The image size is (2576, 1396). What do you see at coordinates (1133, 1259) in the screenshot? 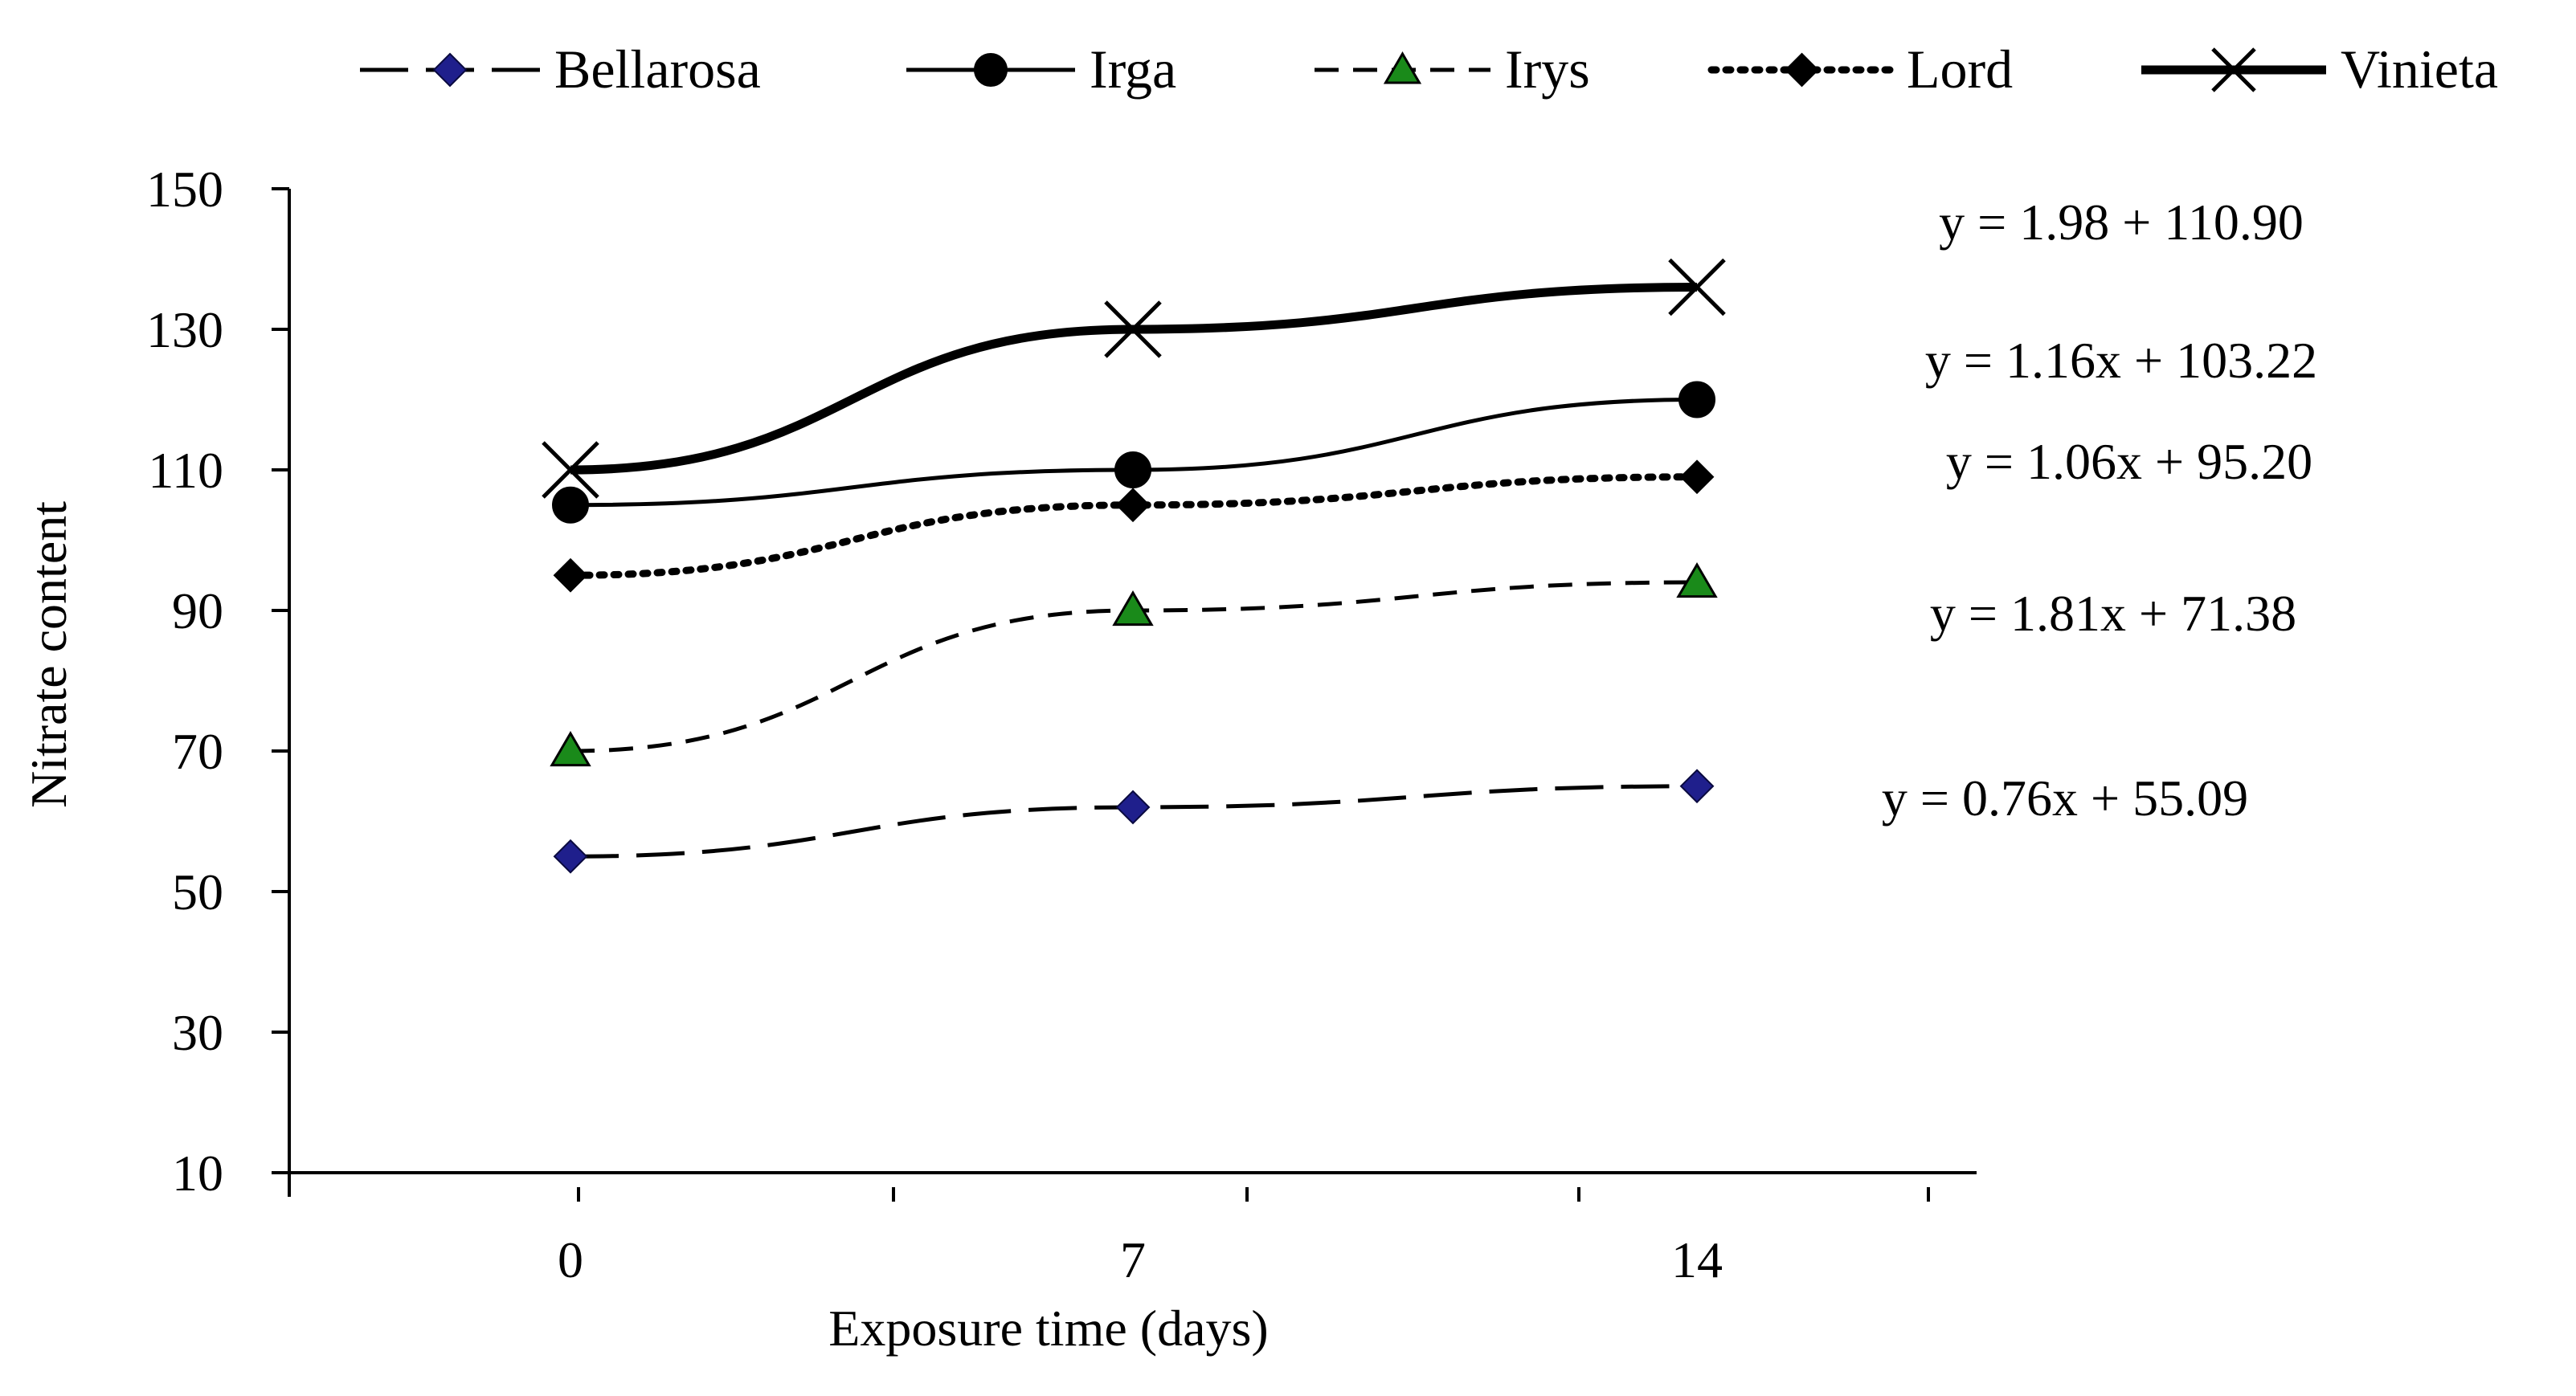
I see `x-tick-label: 7` at bounding box center [1133, 1259].